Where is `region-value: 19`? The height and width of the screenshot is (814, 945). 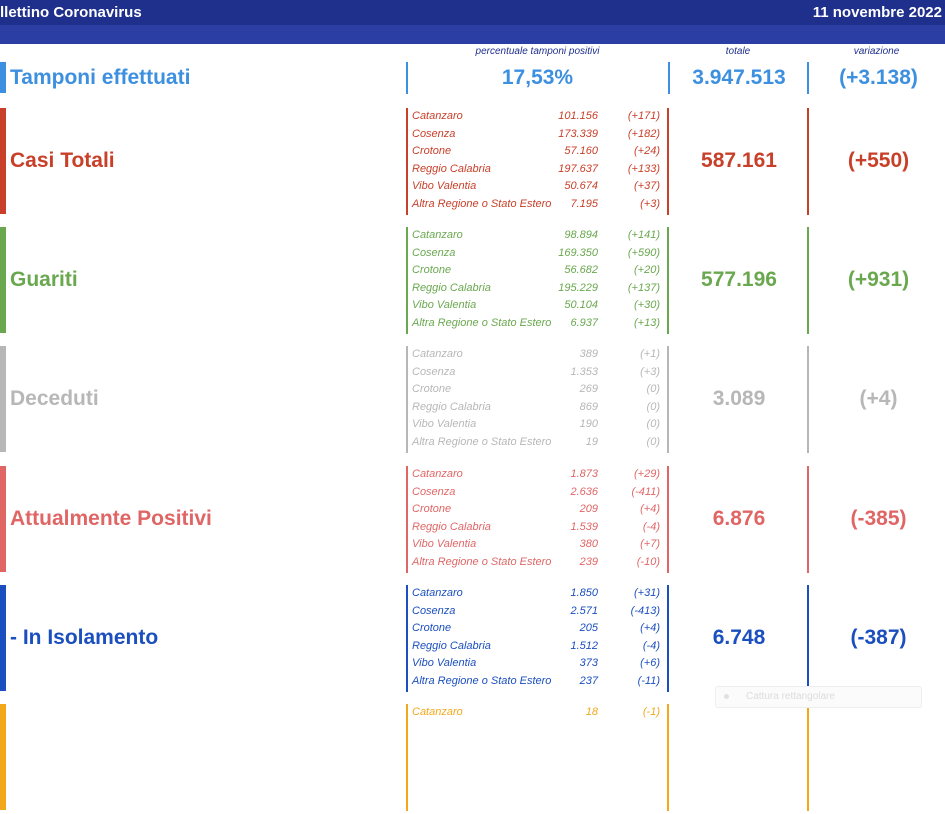 region-value: 19 is located at coordinates (591, 441).